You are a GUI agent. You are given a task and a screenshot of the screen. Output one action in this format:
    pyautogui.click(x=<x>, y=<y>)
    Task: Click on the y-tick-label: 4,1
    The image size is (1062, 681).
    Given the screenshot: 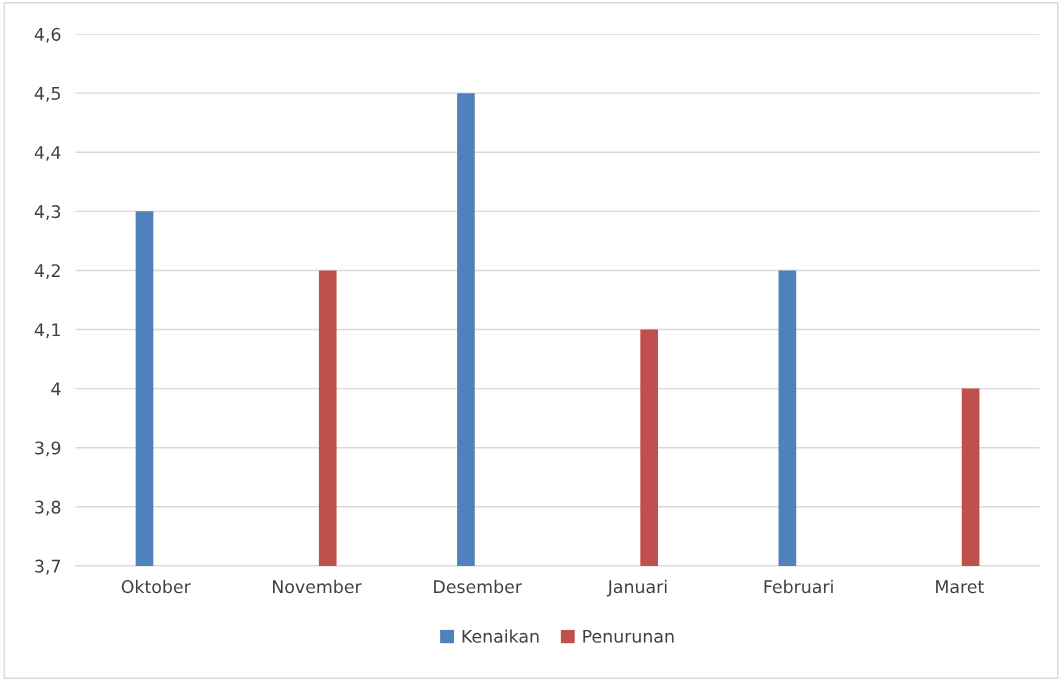 What is the action you would take?
    pyautogui.click(x=47, y=331)
    